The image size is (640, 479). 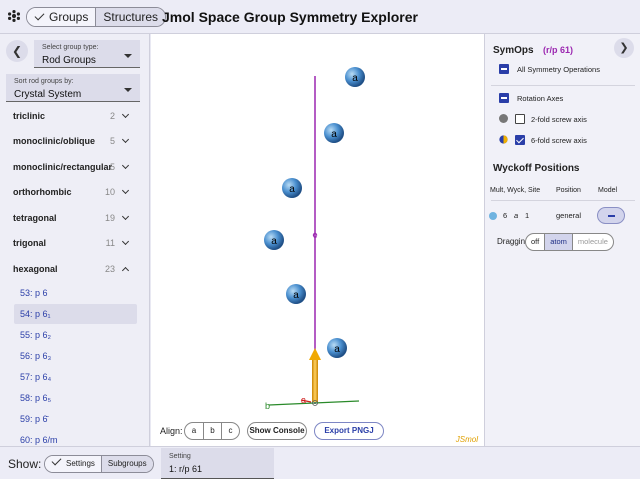 I want to click on chevron-left-icon: ❮, so click(x=17, y=51).